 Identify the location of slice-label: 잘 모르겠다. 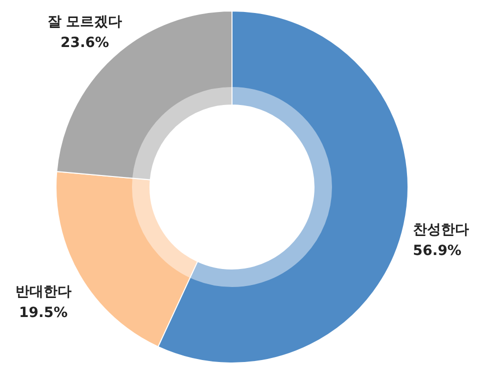
(84, 22).